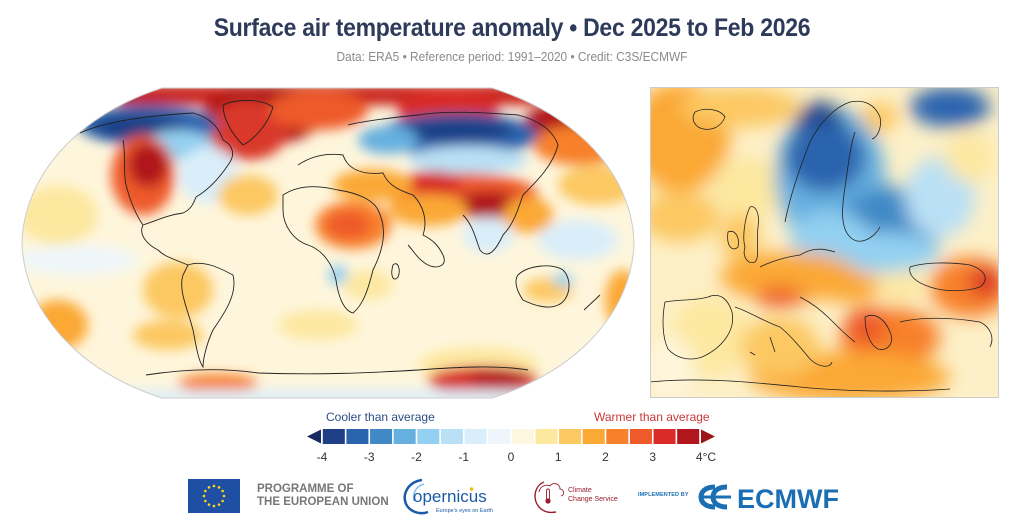 This screenshot has width=1024, height=525. I want to click on c3s-logo: Climate Change Service, so click(576, 497).